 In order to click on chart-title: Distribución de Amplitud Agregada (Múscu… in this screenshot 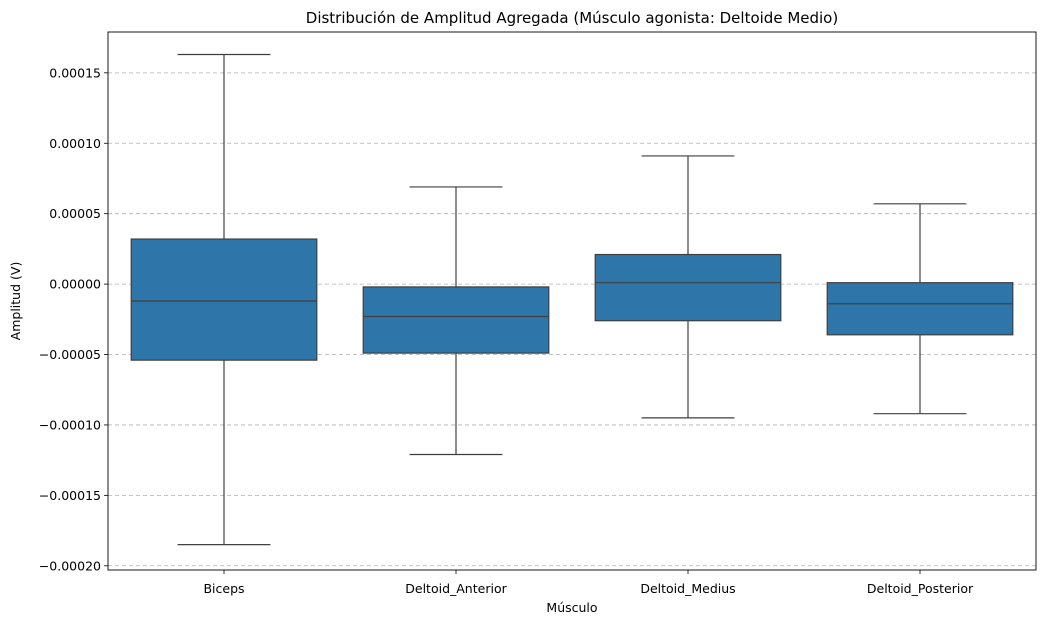, I will do `click(572, 18)`.